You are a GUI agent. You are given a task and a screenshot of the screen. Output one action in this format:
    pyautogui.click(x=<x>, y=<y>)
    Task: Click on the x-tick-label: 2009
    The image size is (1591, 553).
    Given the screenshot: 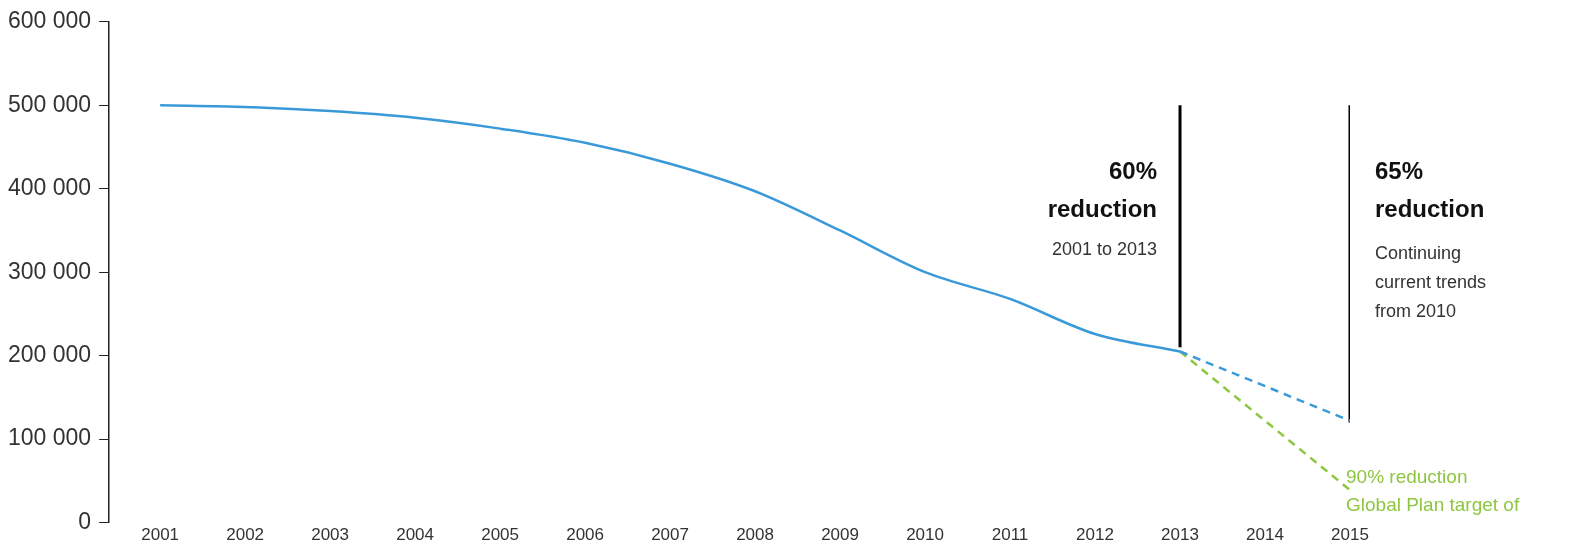 What is the action you would take?
    pyautogui.click(x=840, y=535)
    